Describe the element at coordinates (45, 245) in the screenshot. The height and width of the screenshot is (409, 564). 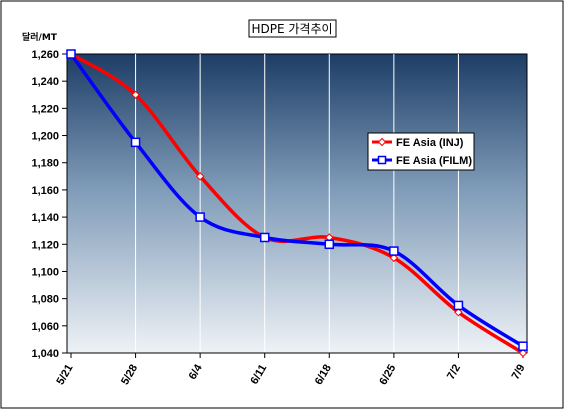
I see `y-tick-label: 1,120` at that location.